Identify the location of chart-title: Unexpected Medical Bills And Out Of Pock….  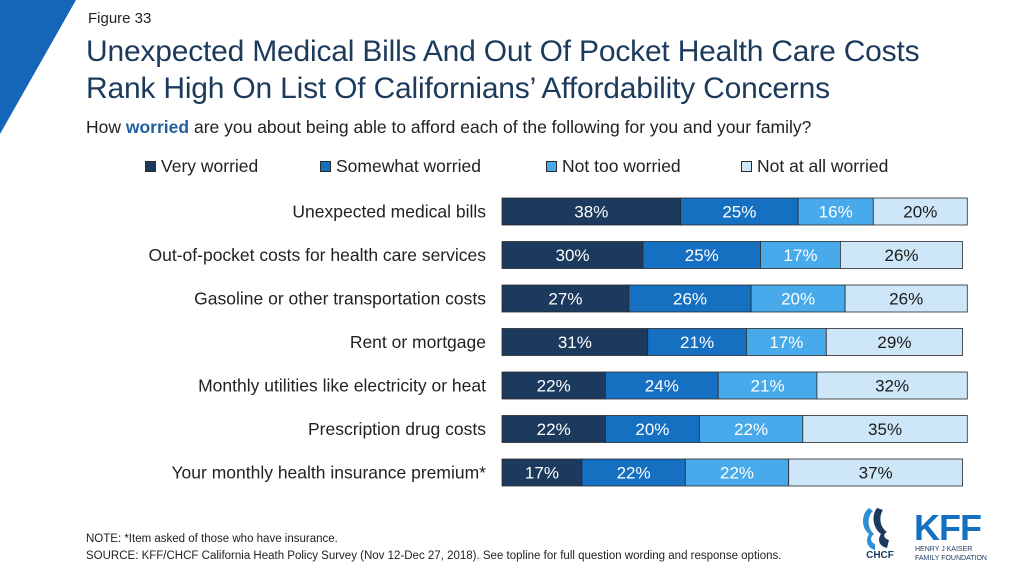
(546, 70).